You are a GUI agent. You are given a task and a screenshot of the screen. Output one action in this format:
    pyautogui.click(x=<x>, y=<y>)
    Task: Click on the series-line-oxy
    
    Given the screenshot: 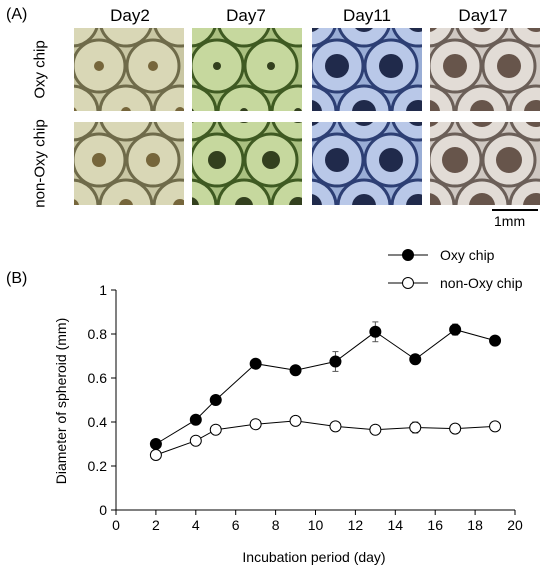 What is the action you would take?
    pyautogui.click(x=325, y=387)
    